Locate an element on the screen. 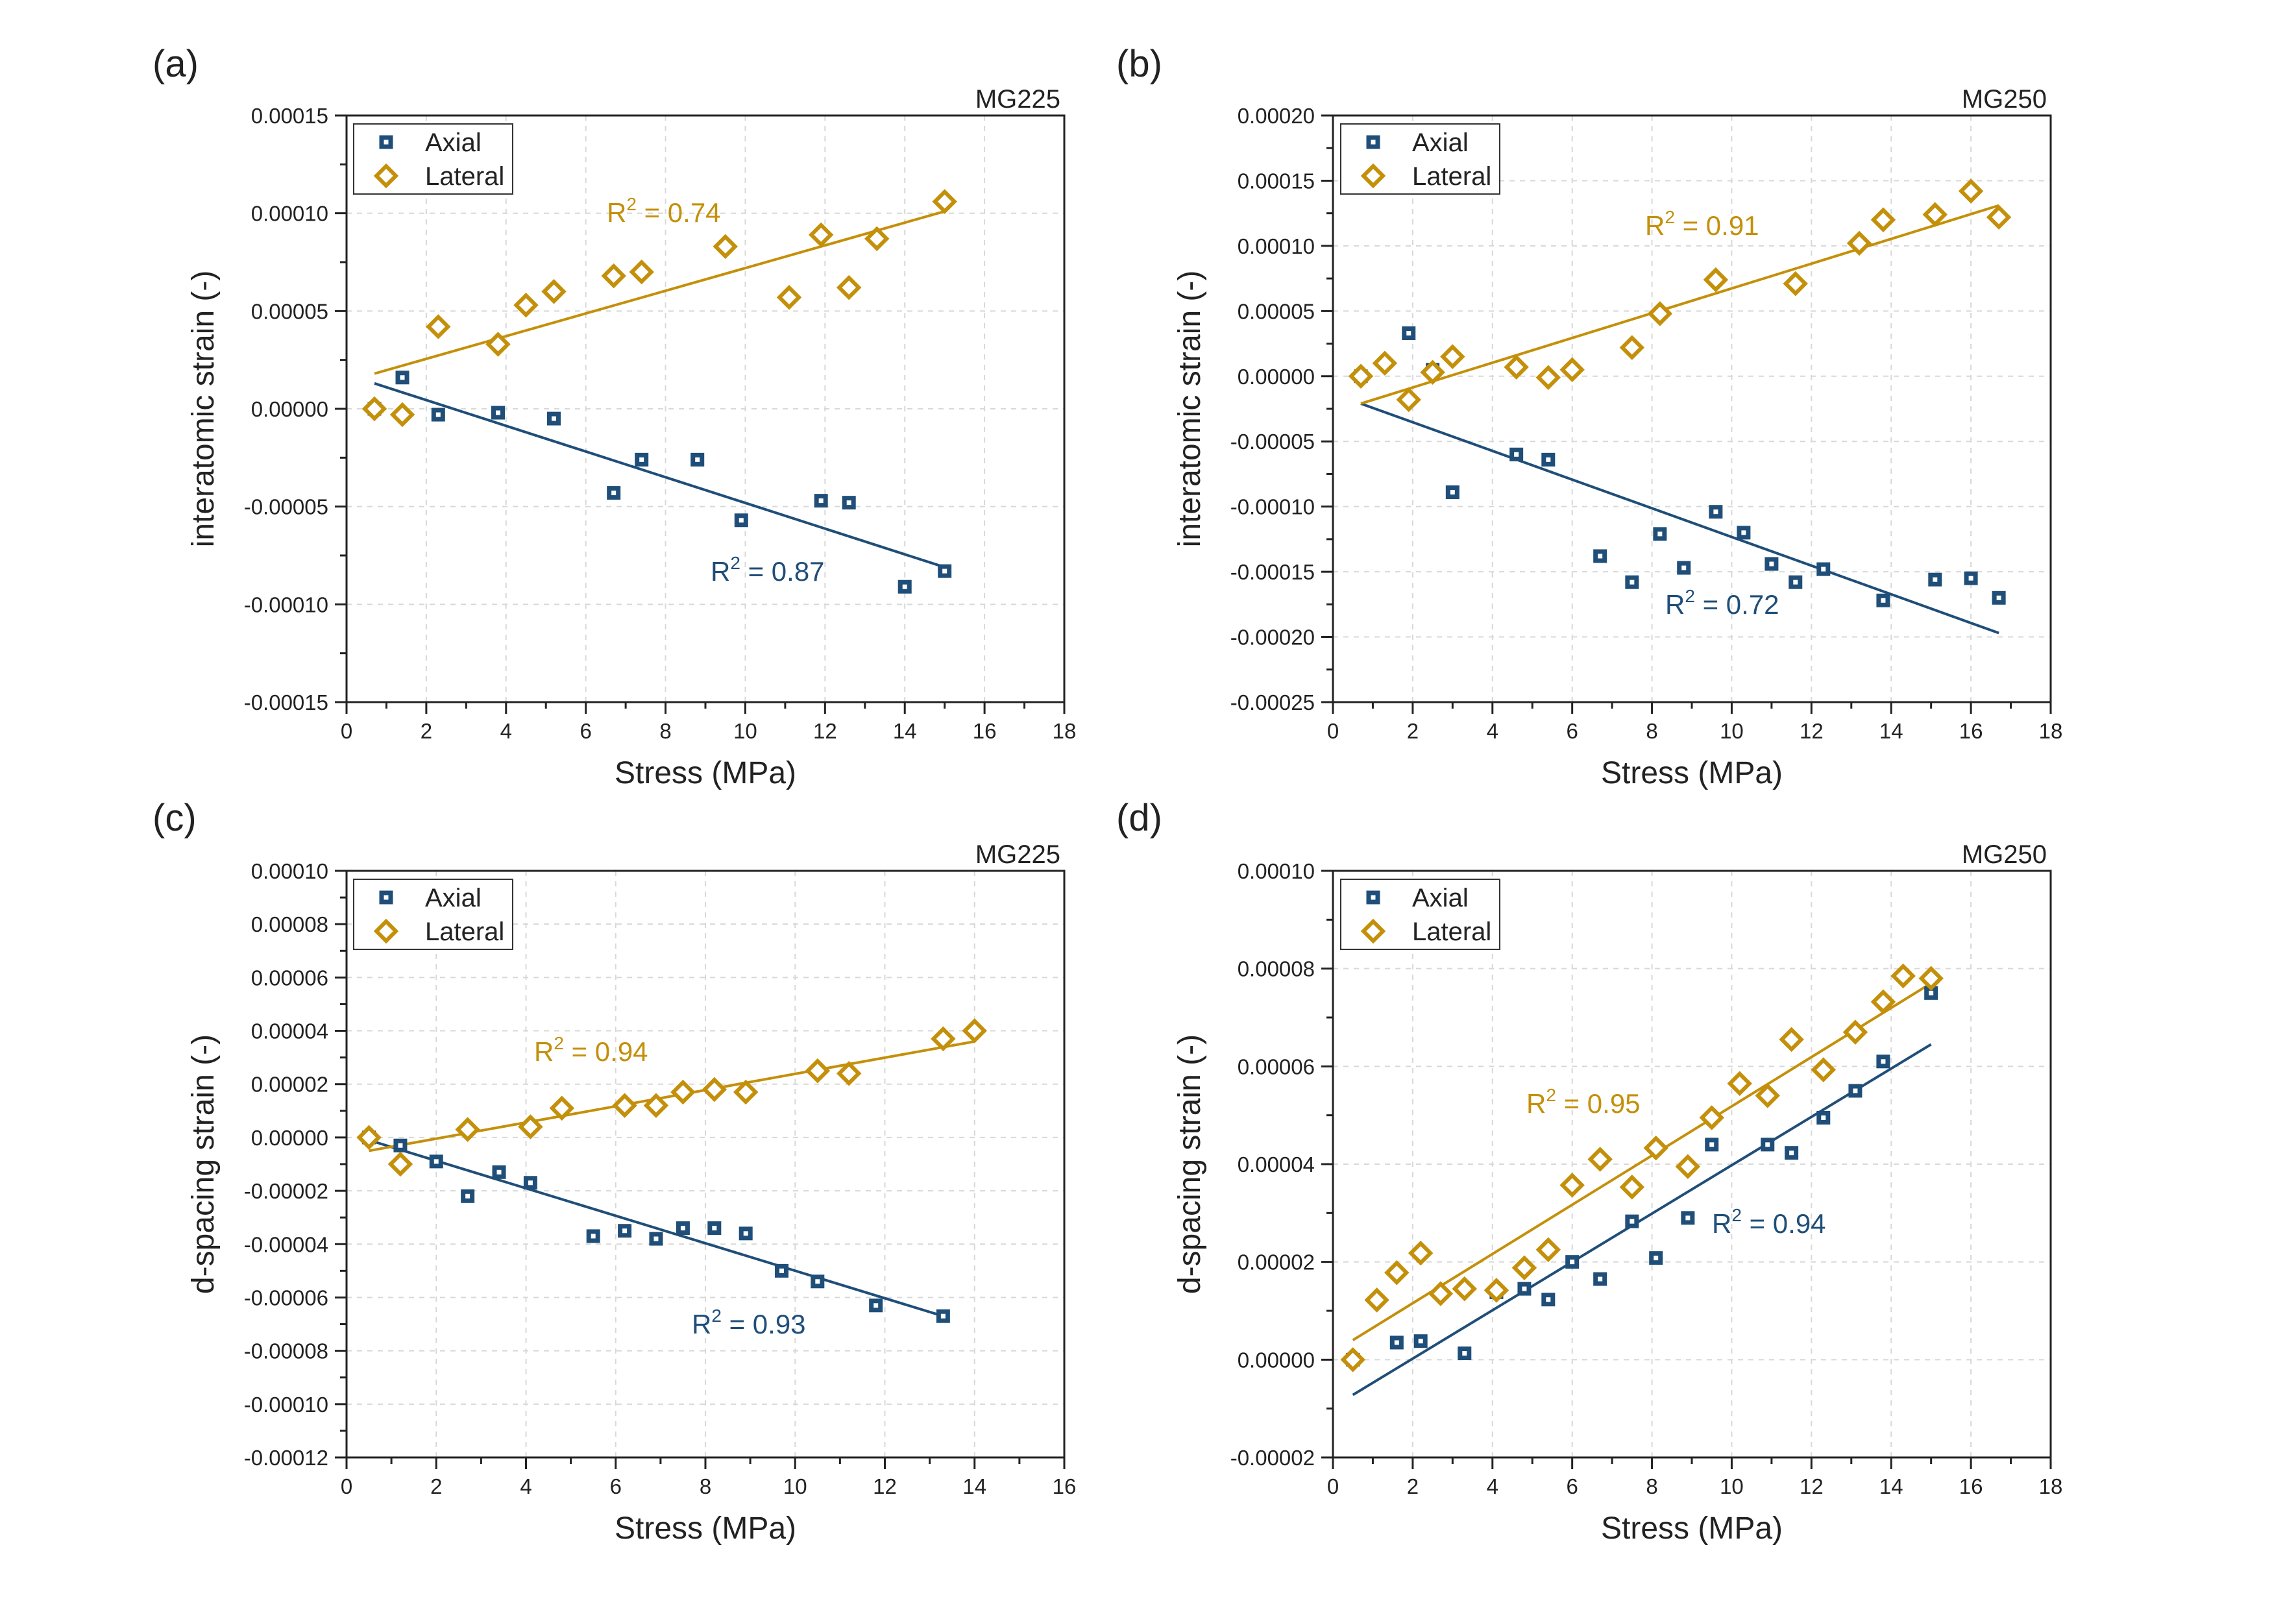 The width and height of the screenshot is (2296, 1608). legend-label-axial: Axial is located at coordinates (453, 898).